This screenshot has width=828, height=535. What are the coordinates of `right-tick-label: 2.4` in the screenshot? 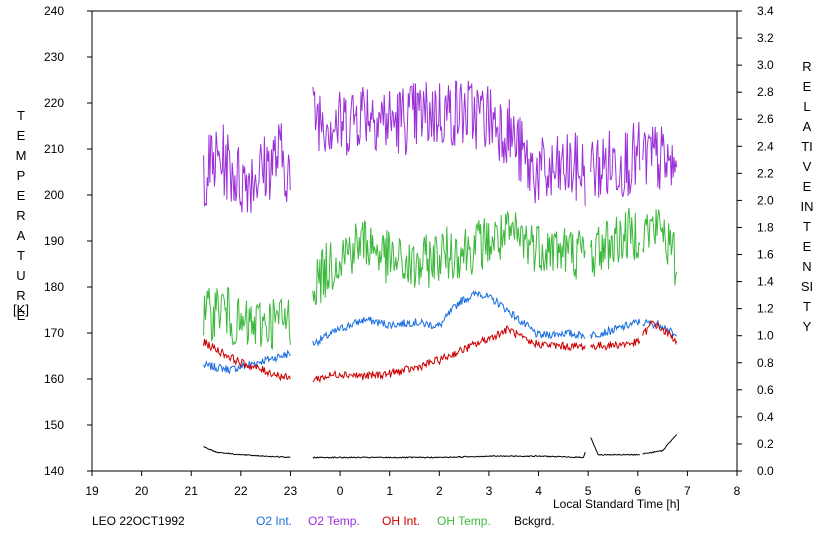 It's located at (765, 146).